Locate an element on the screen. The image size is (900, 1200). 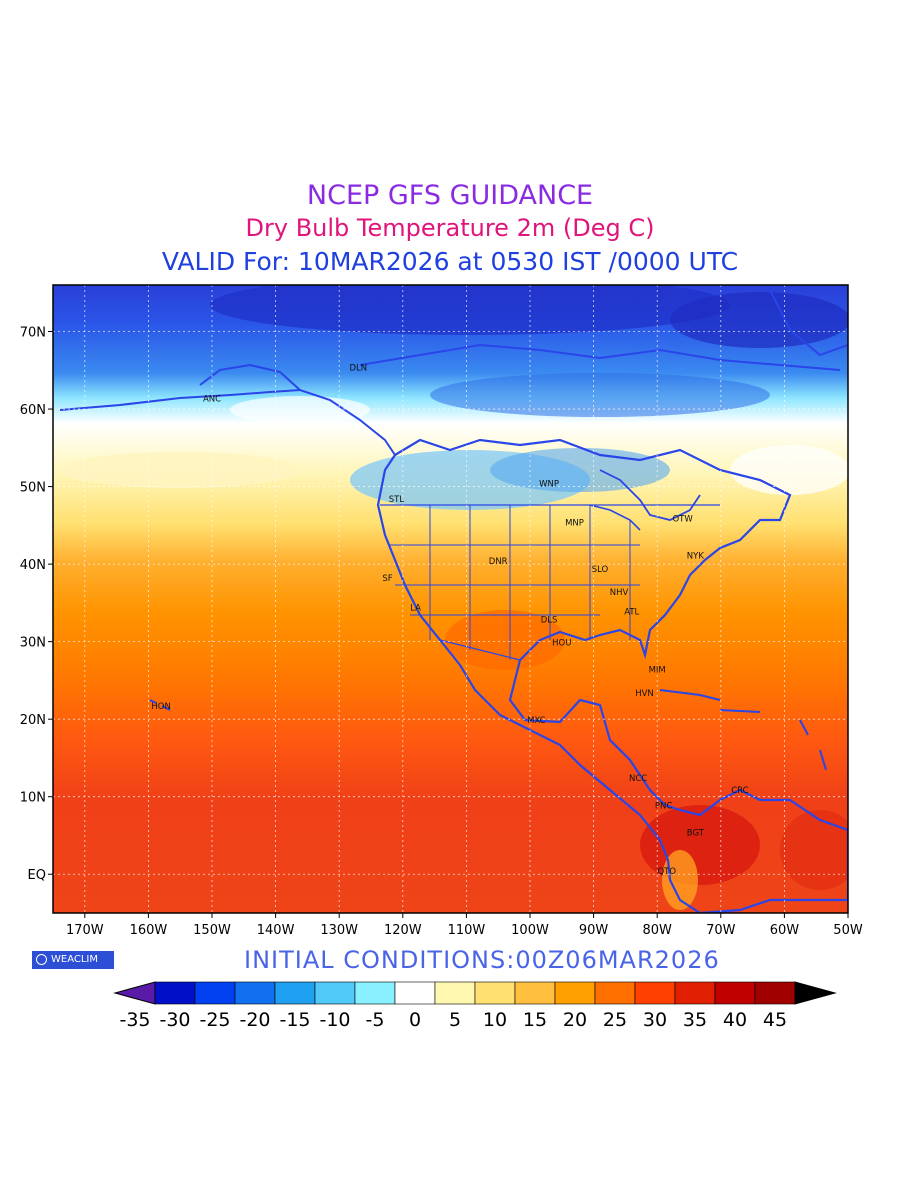
station-label: MIM is located at coordinates (657, 671).